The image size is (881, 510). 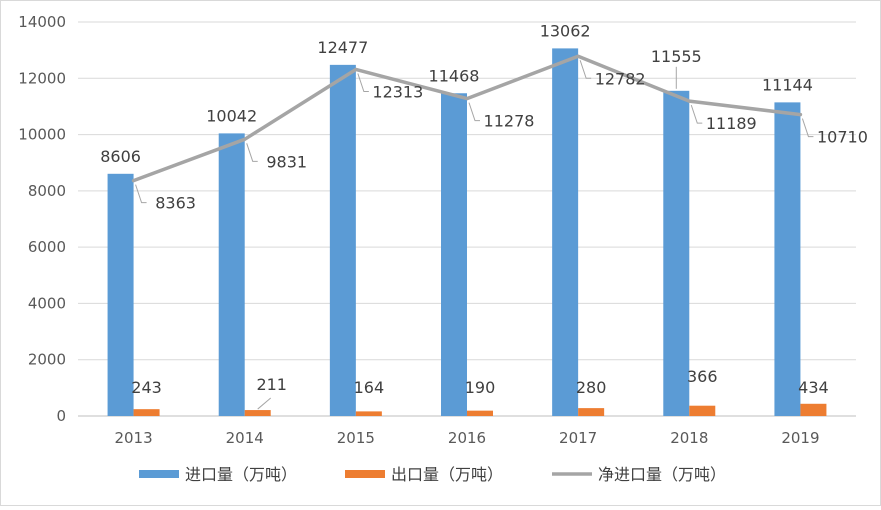 What do you see at coordinates (245, 438) in the screenshot?
I see `x-tick-label: 2014` at bounding box center [245, 438].